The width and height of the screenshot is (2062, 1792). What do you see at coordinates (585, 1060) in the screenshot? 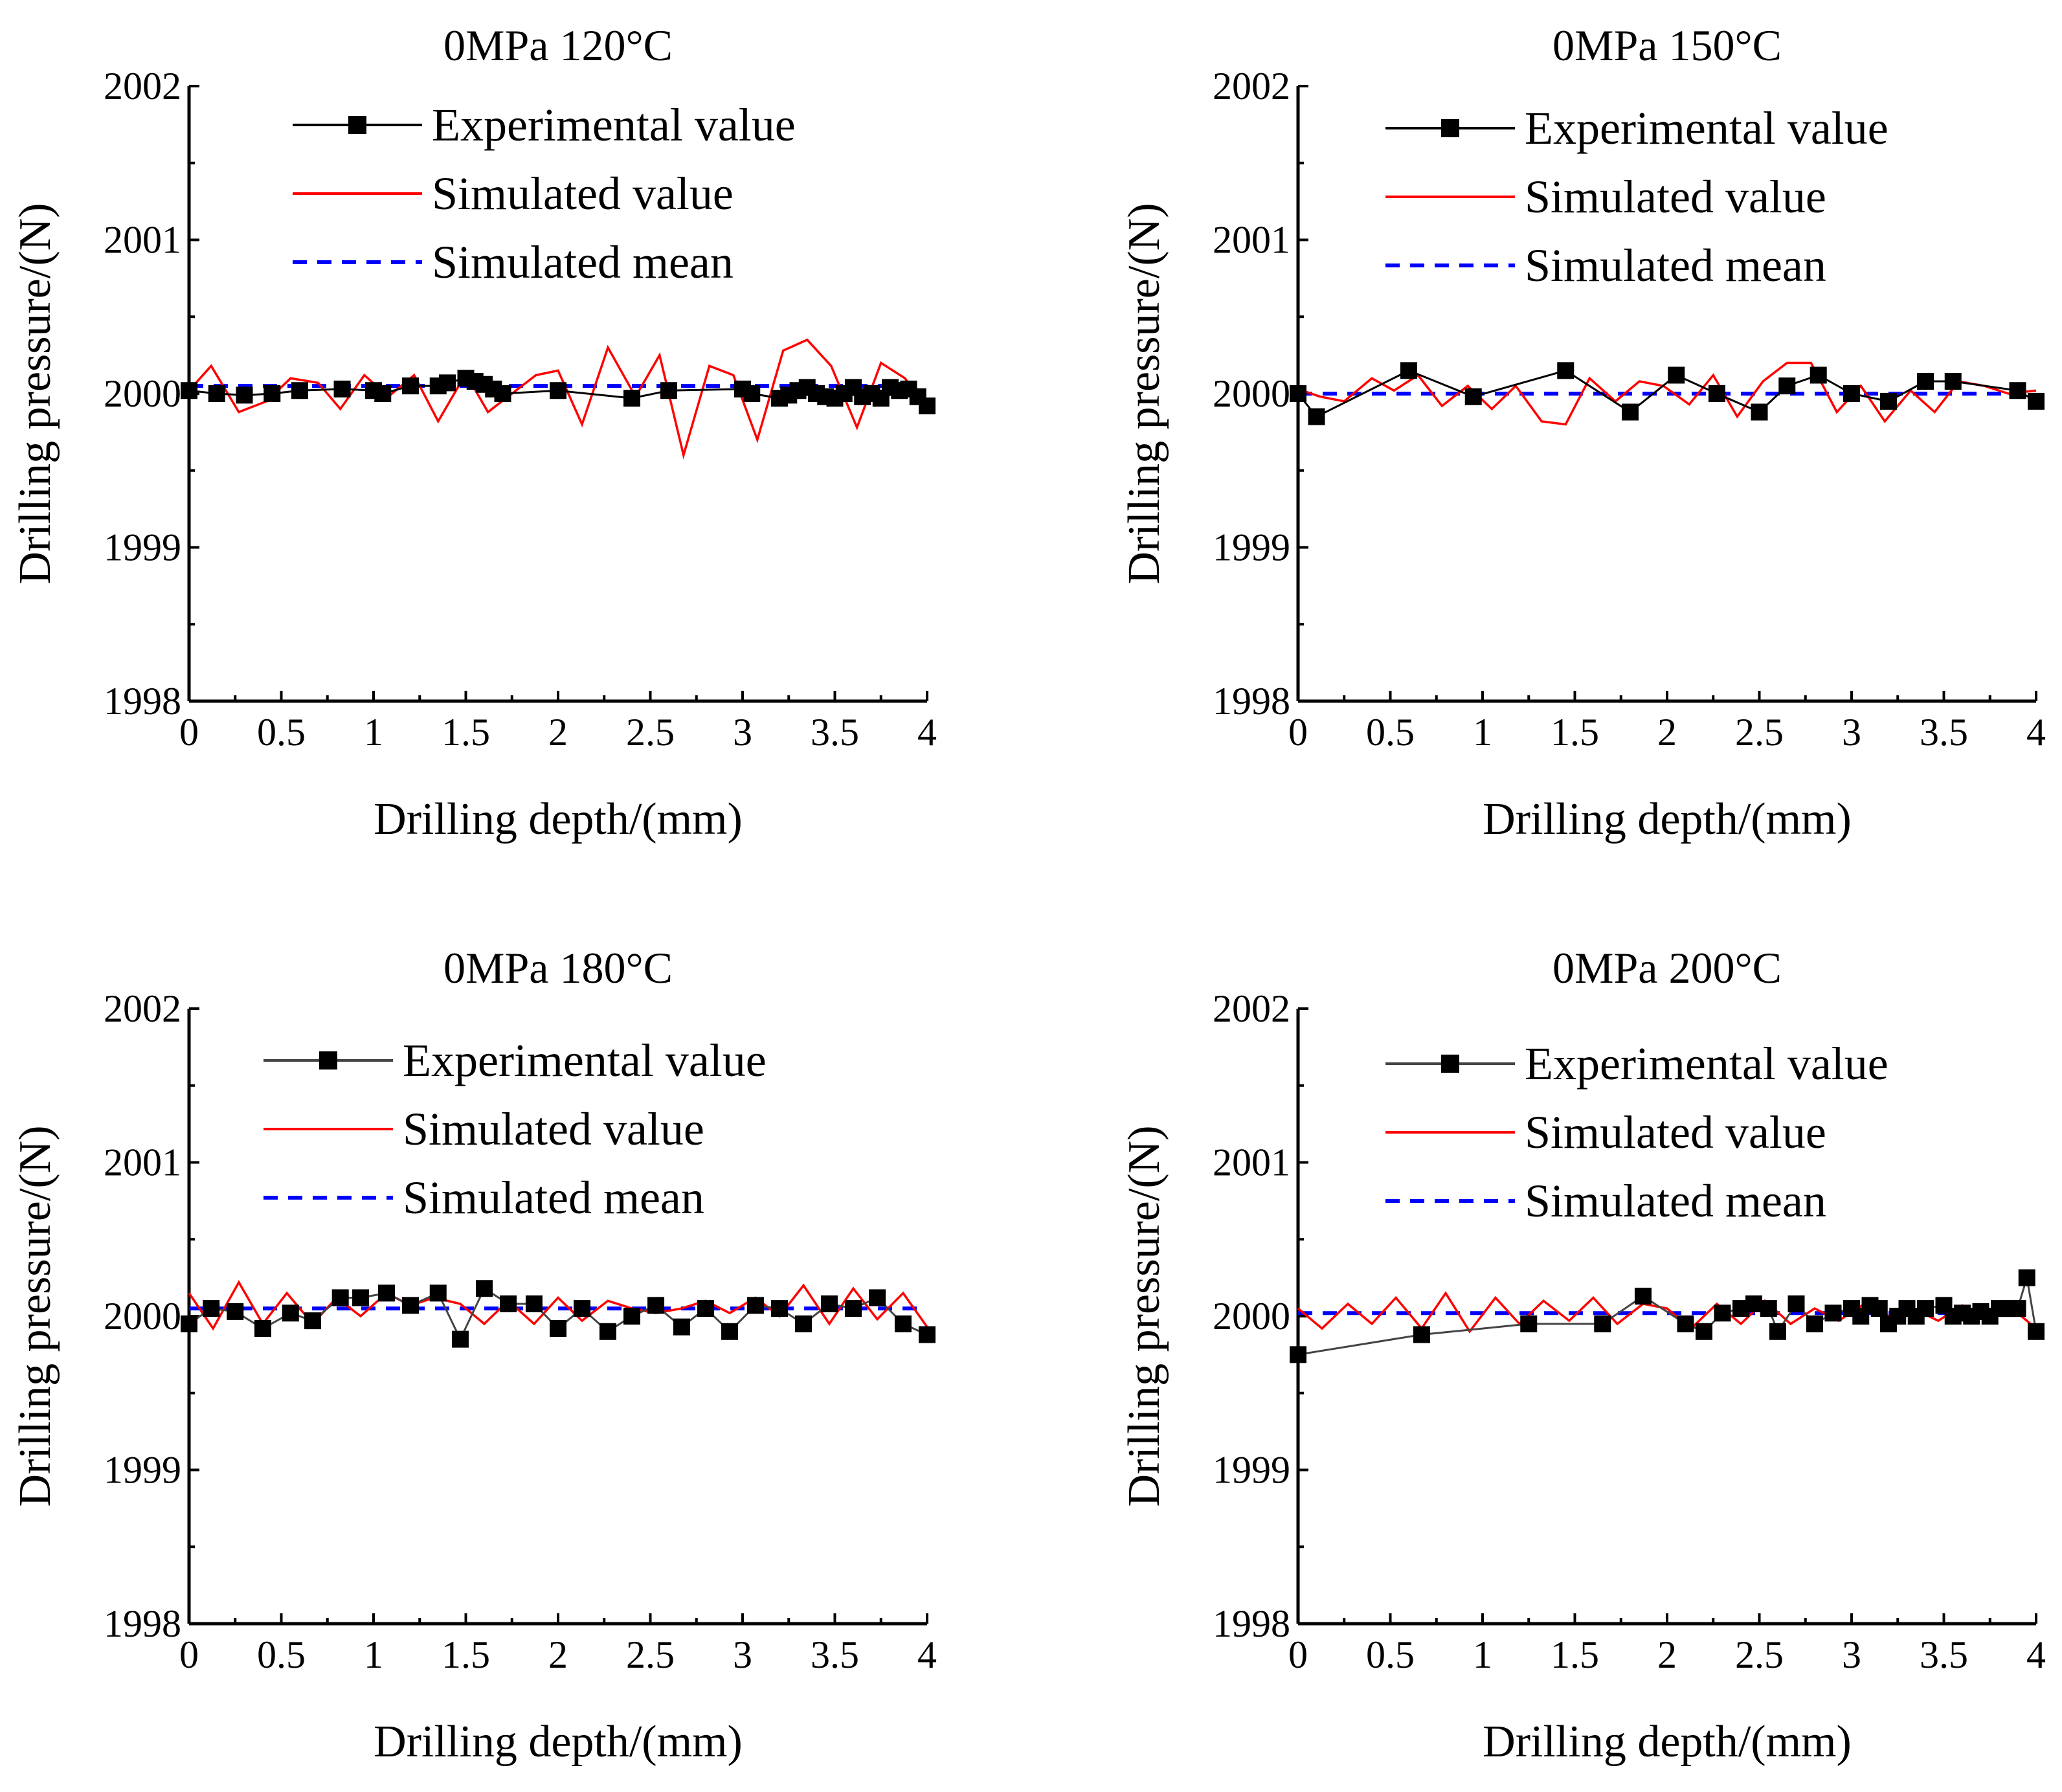
I see `legend-label: Experimental value` at bounding box center [585, 1060].